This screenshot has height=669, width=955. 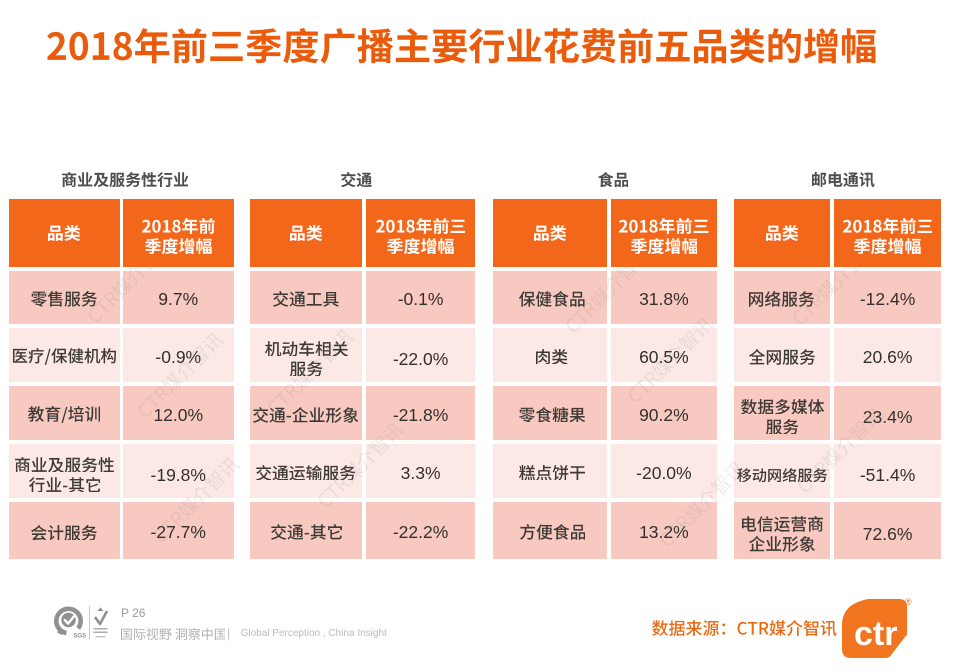 I want to click on svg-text: SGS, so click(x=80, y=637).